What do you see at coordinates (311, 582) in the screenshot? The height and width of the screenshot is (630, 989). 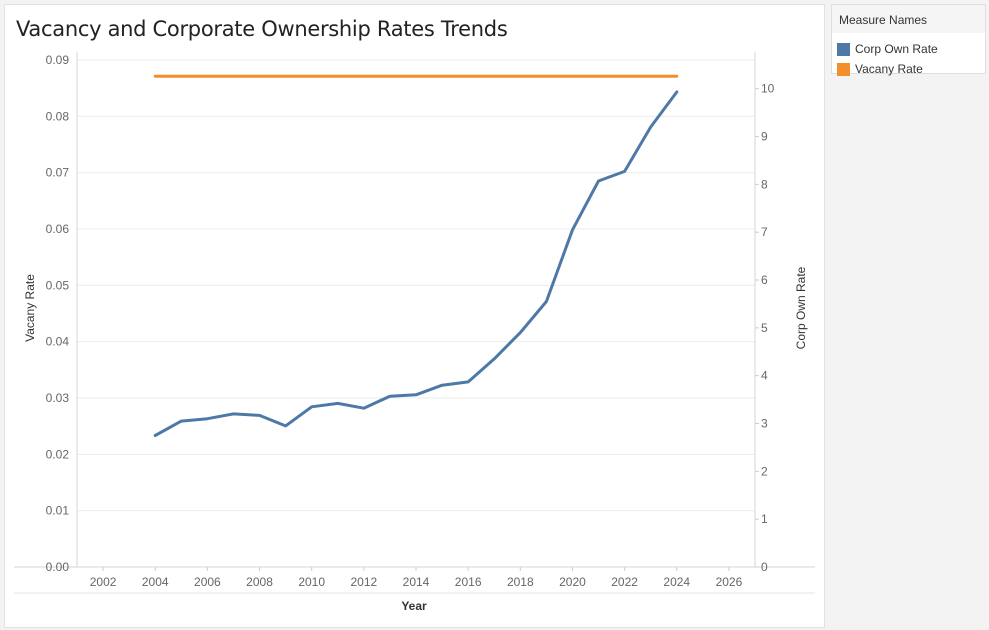 I see `x-tick-label: 2010` at bounding box center [311, 582].